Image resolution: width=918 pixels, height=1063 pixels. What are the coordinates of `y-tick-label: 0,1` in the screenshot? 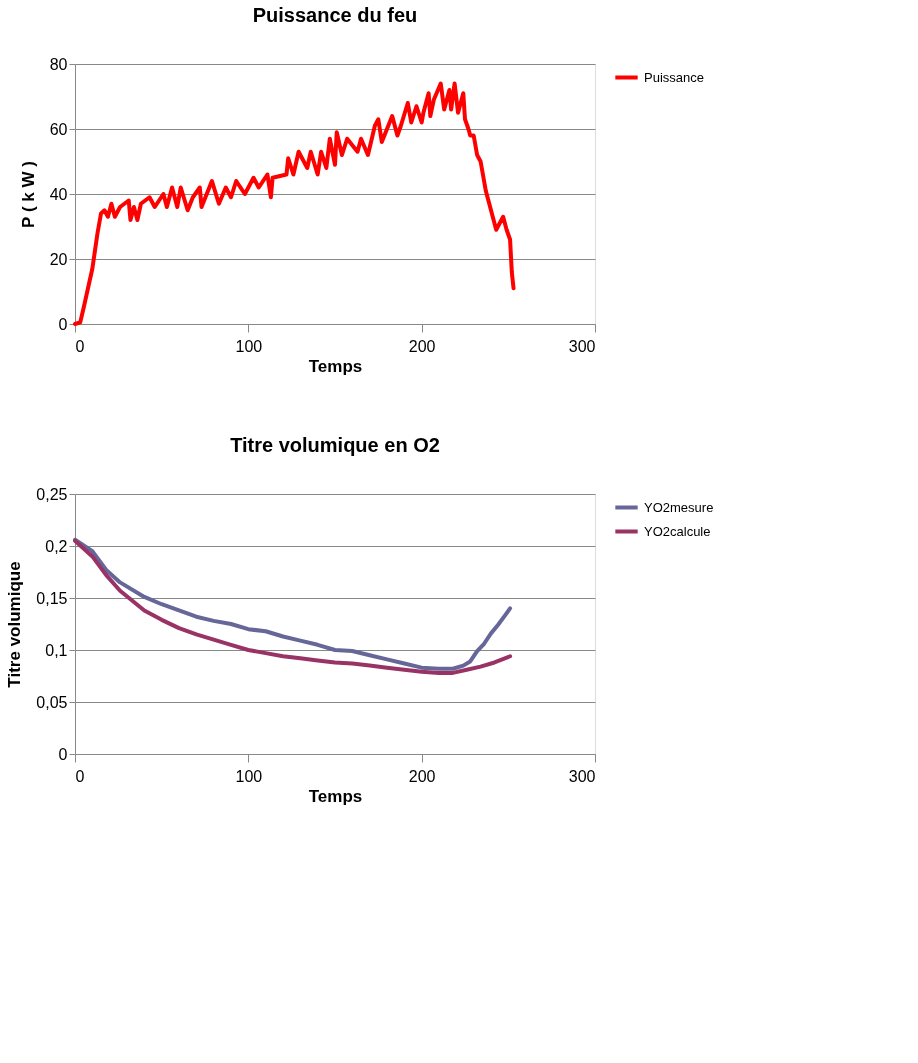 It's located at (56, 650).